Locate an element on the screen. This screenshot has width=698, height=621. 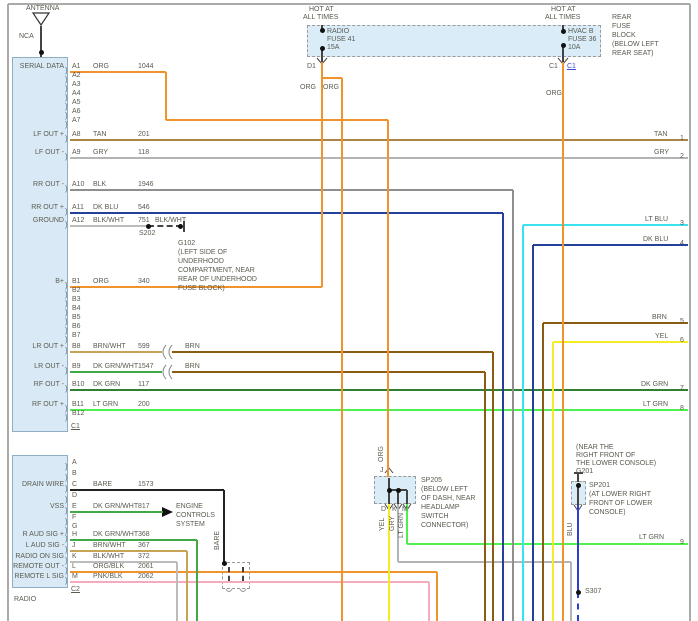
wire-color-label: TAN is located at coordinates (100, 134).